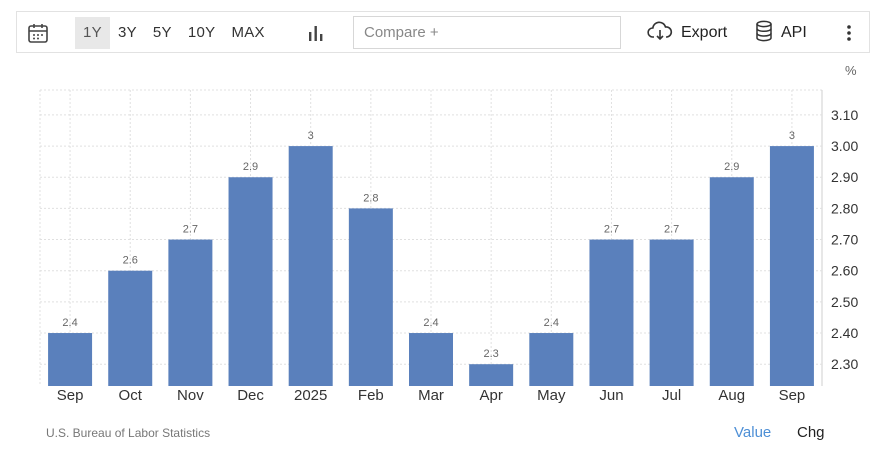 Image resolution: width=878 pixels, height=459 pixels. Describe the element at coordinates (310, 395) in the screenshot. I see `x-tick-label: 2025` at that location.